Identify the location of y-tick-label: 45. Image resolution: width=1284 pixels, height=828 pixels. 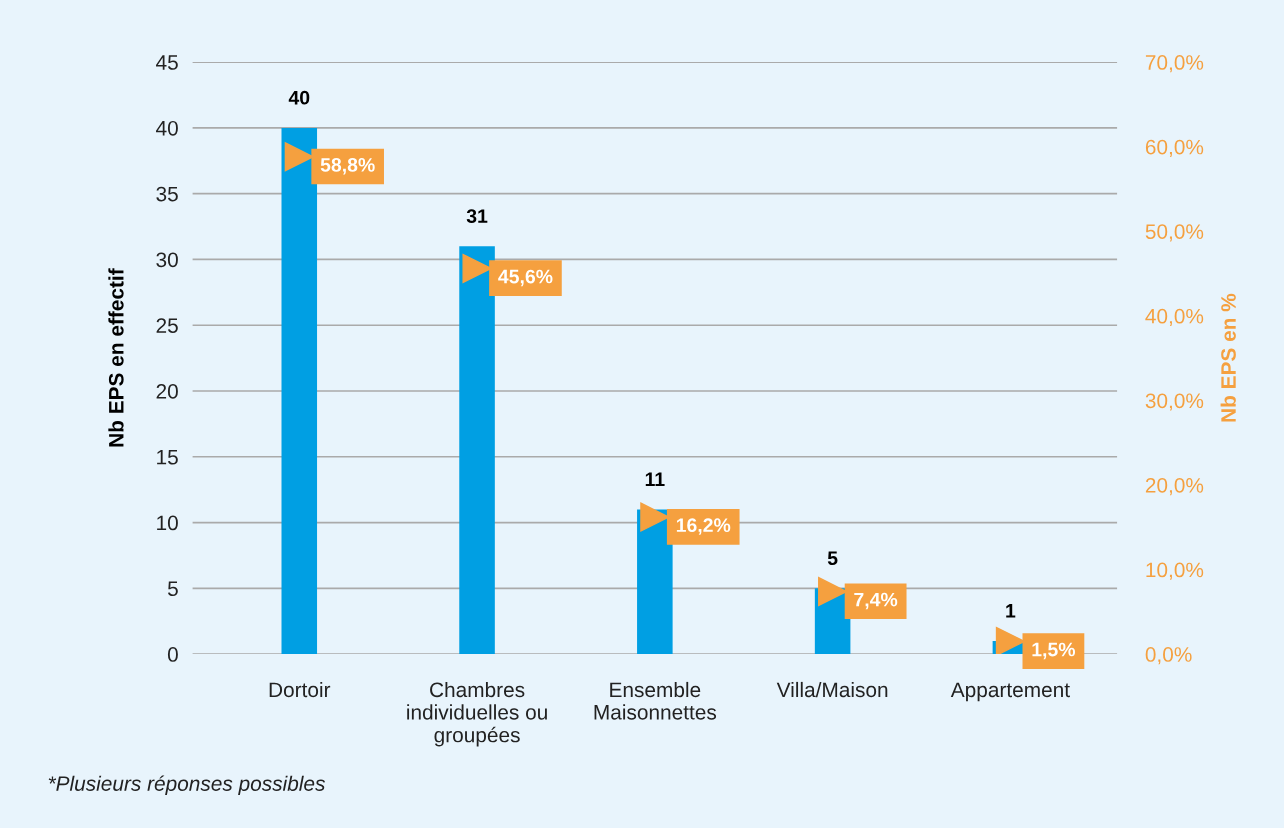
(167, 62).